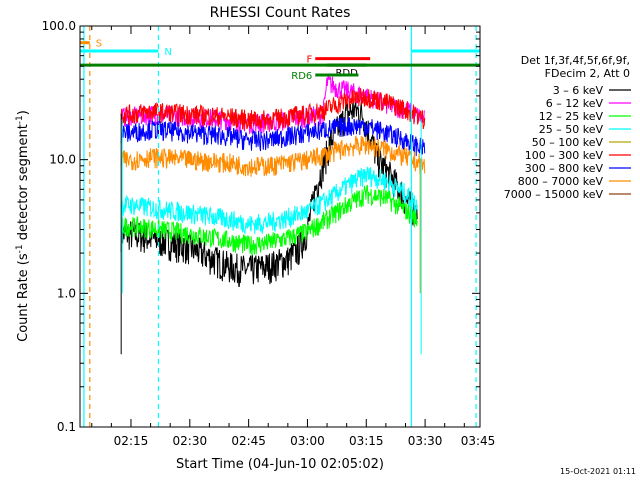 The height and width of the screenshot is (480, 640). What do you see at coordinates (280, 13) in the screenshot?
I see `chart-title: RHESSI Count Rates` at bounding box center [280, 13].